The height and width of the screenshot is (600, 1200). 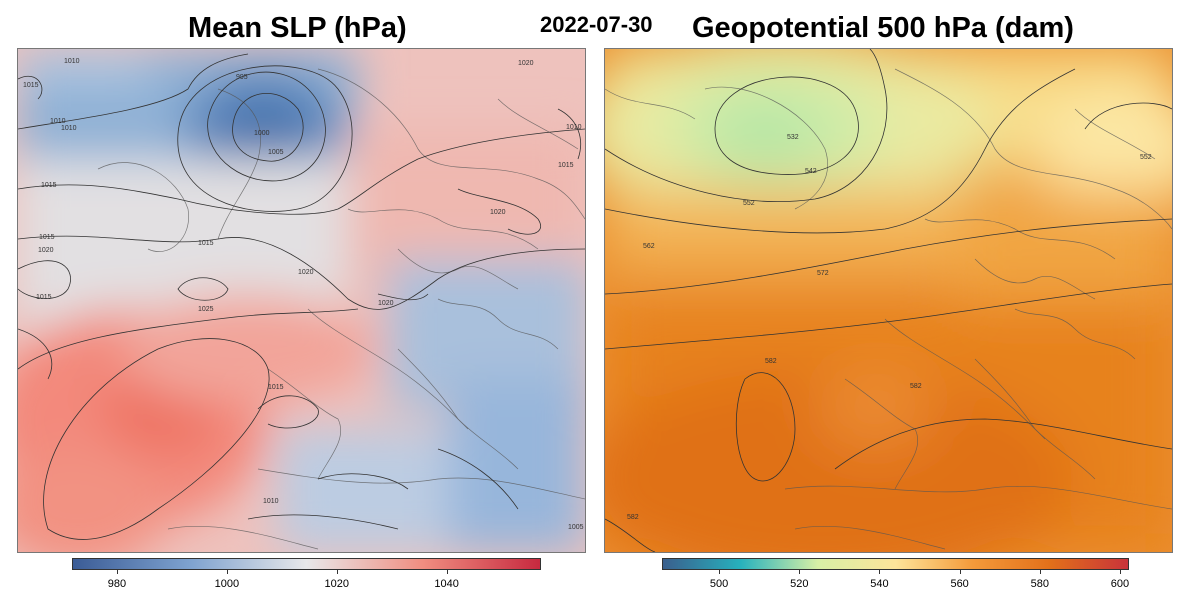 I want to click on svg-text: 1025, so click(x=206, y=309).